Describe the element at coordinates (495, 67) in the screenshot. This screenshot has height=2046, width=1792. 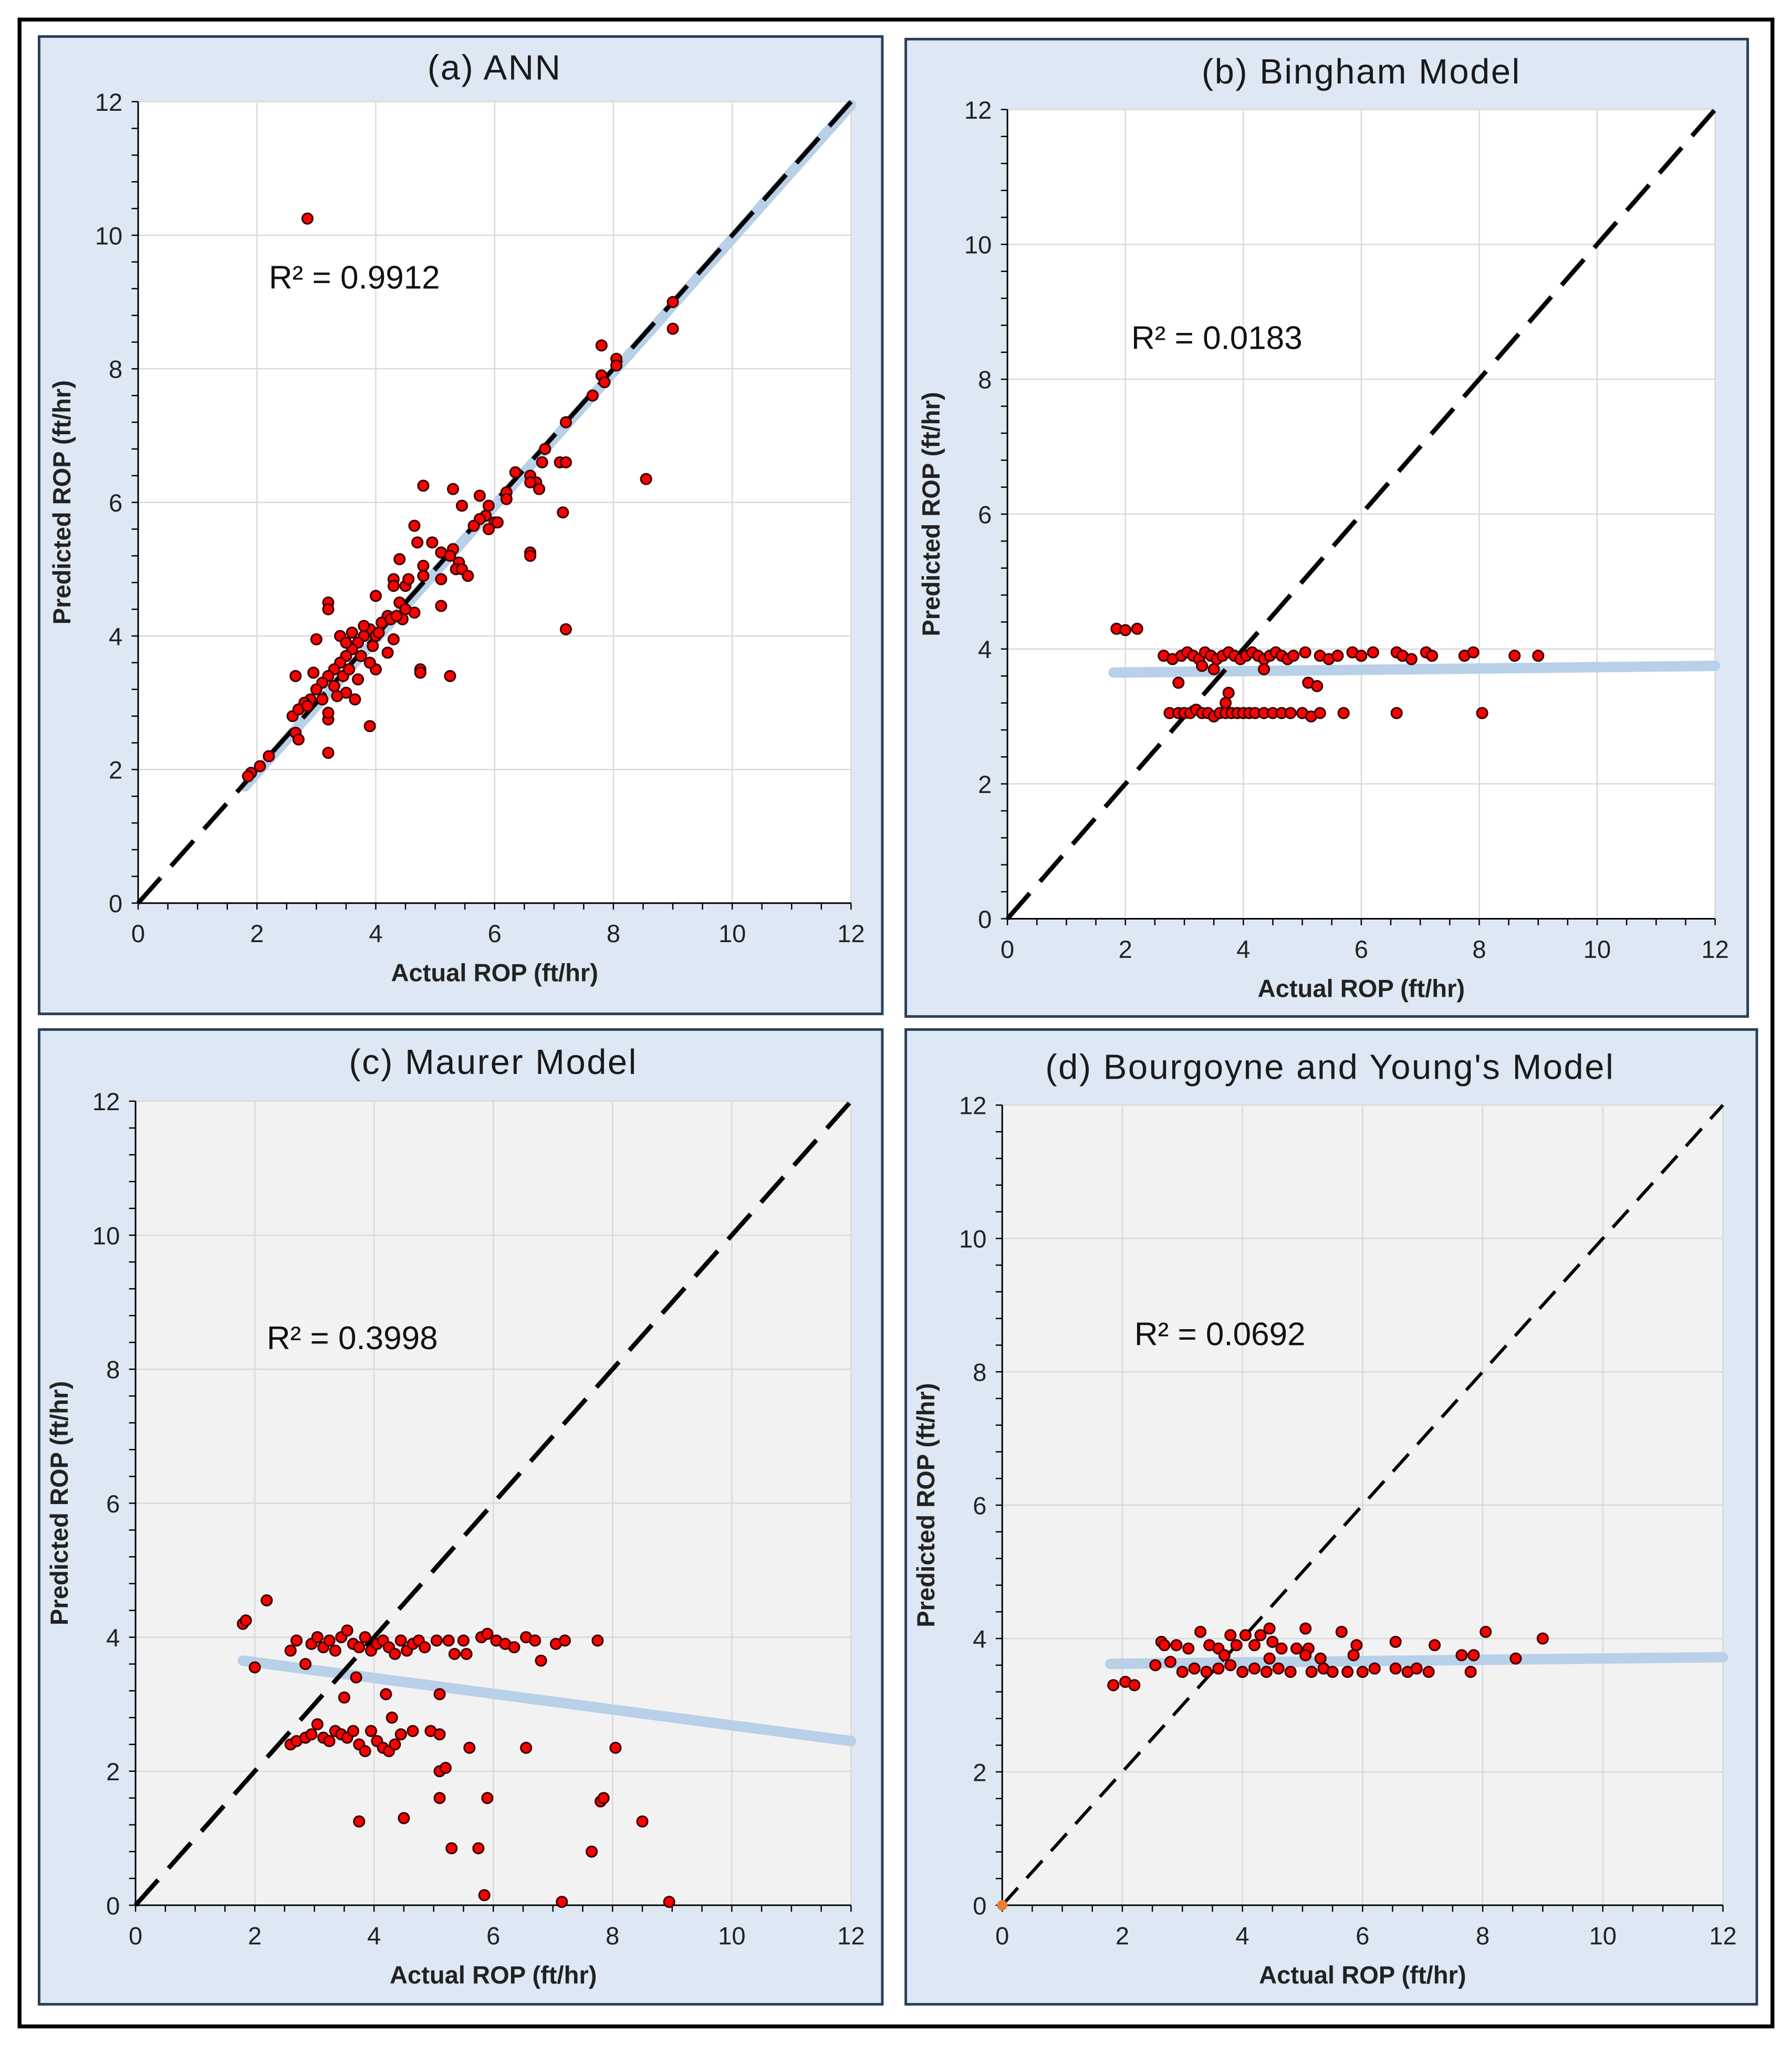
I see `chart-title: (a) ANN` at that location.